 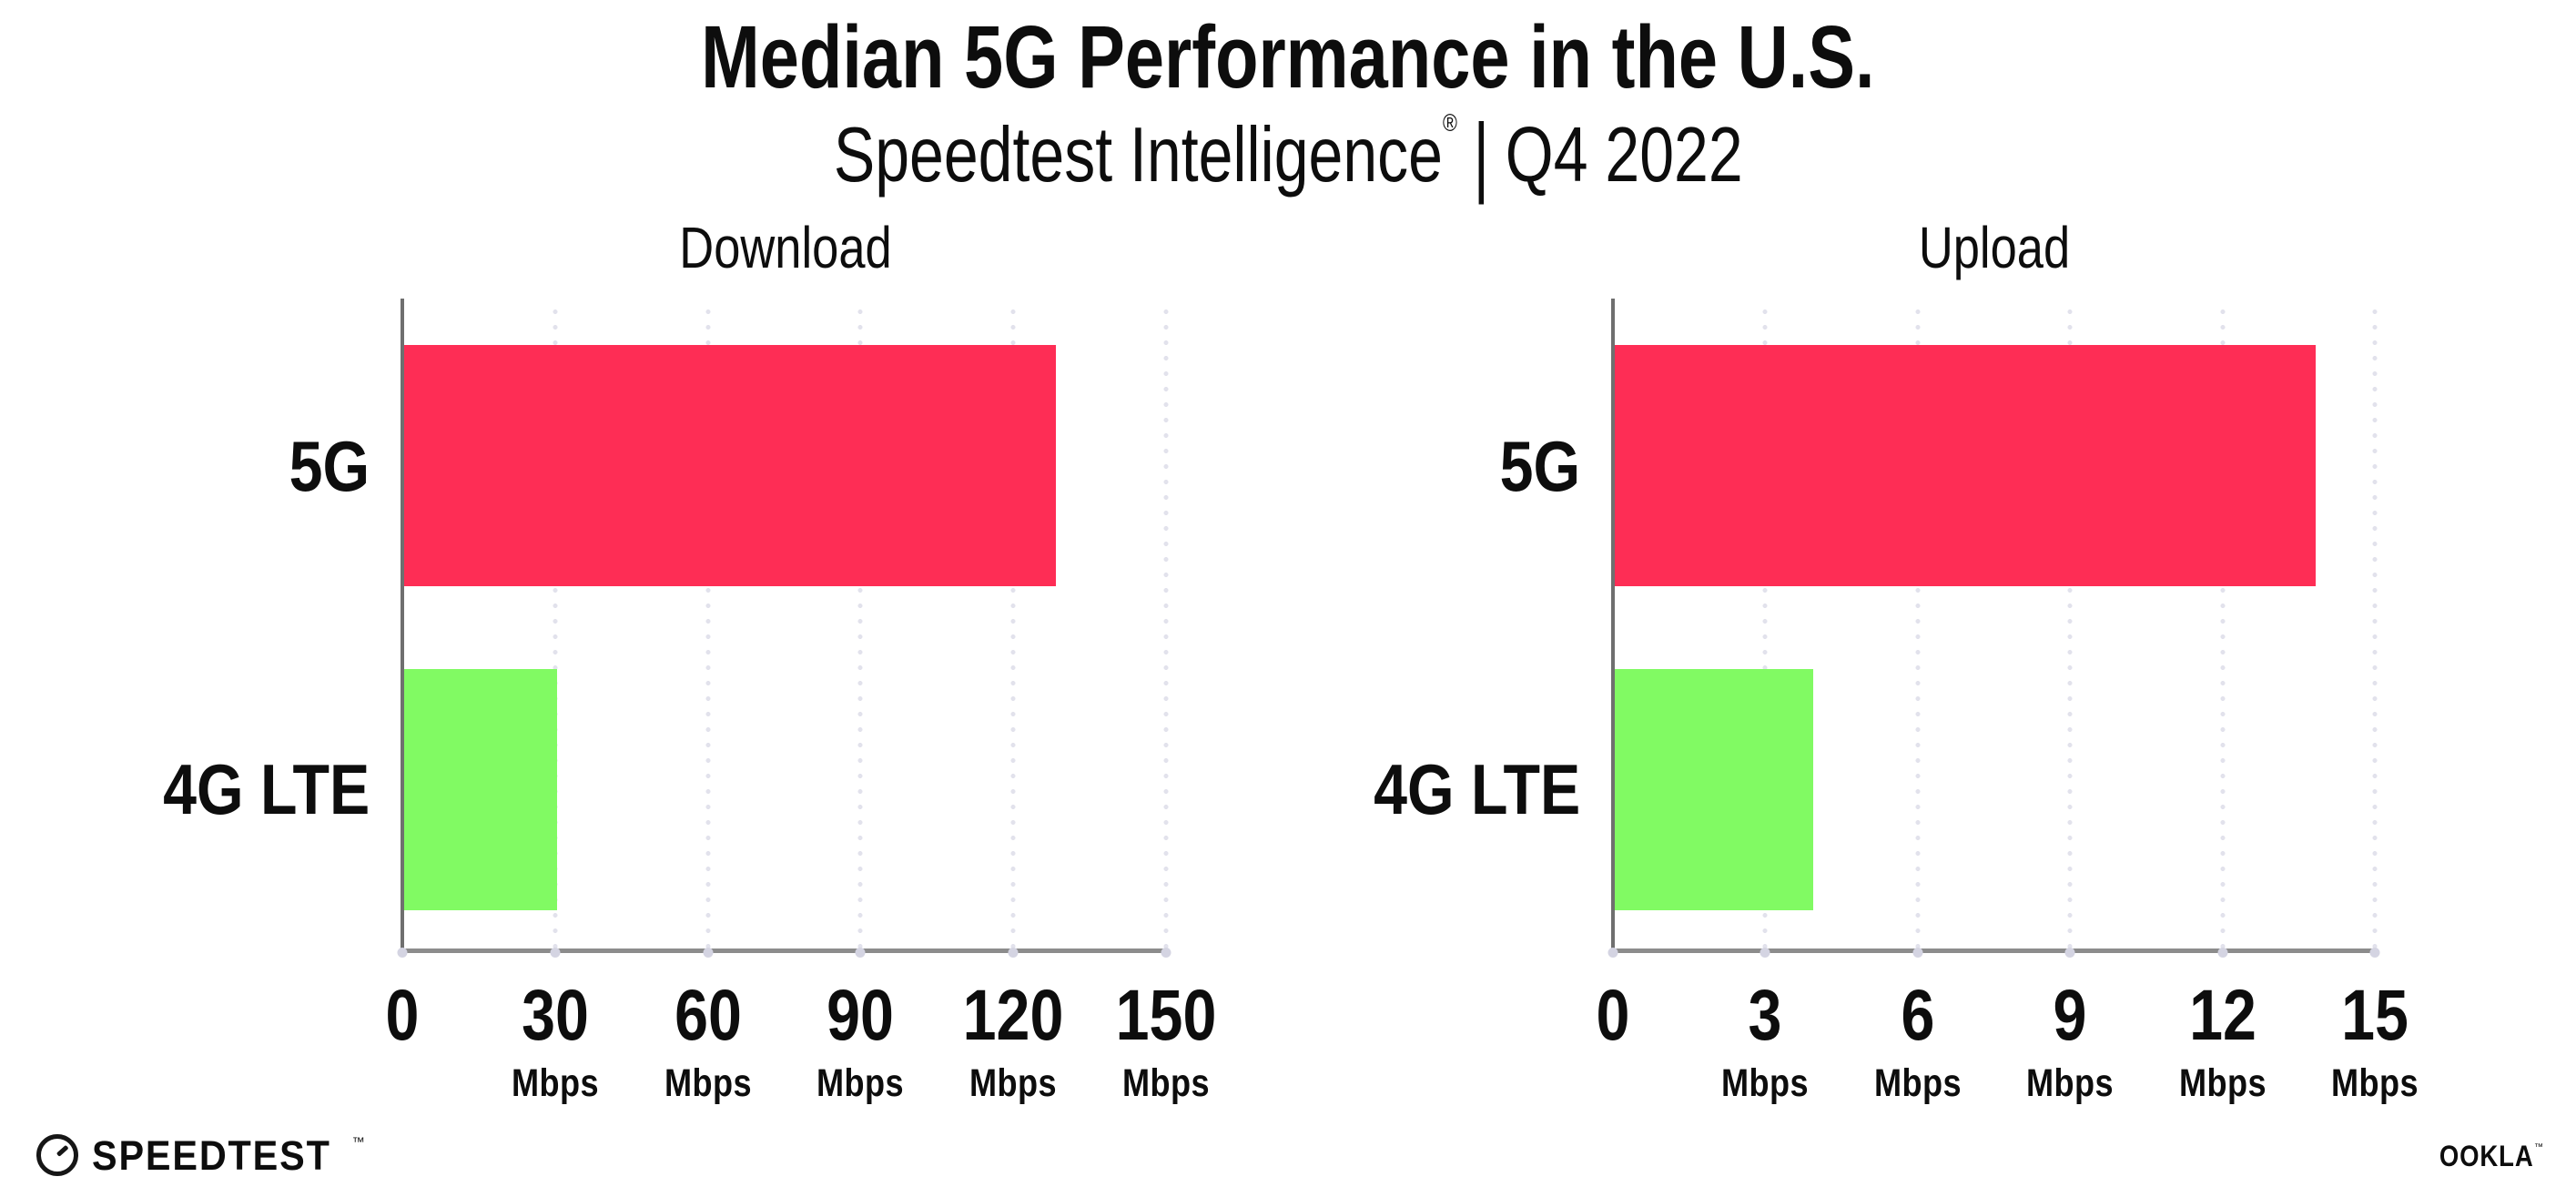 What do you see at coordinates (2538, 1147) in the screenshot?
I see `ookla-trademark: ™` at bounding box center [2538, 1147].